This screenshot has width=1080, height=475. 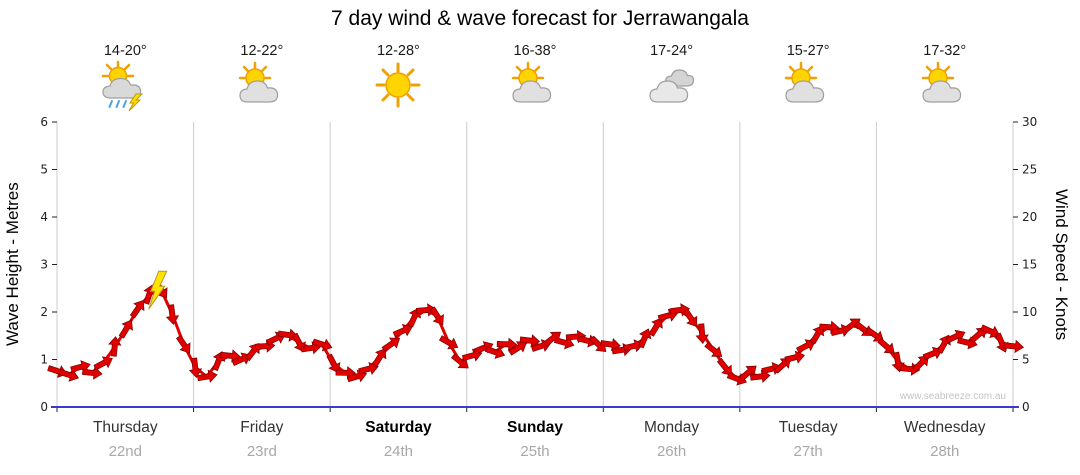 What do you see at coordinates (671, 427) in the screenshot?
I see `day-label: Monday` at bounding box center [671, 427].